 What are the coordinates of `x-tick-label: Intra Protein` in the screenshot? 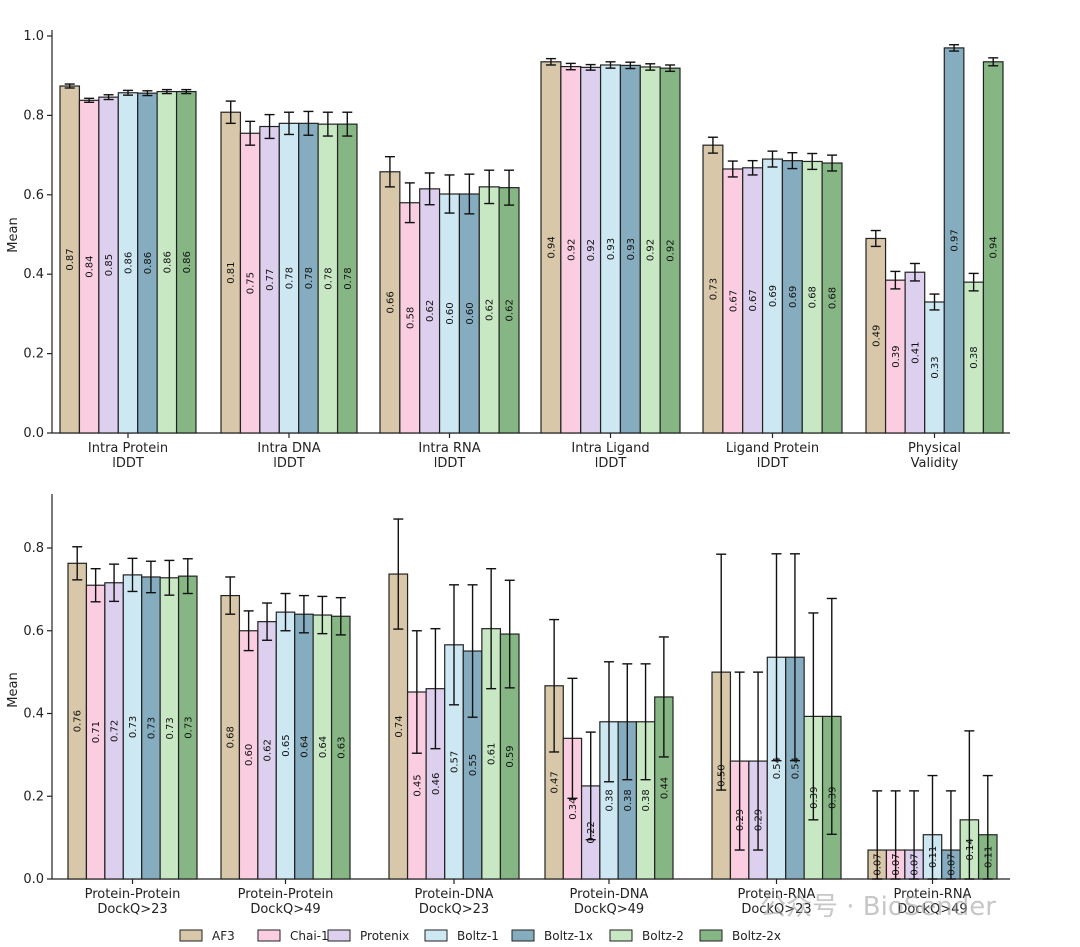 It's located at (128, 448).